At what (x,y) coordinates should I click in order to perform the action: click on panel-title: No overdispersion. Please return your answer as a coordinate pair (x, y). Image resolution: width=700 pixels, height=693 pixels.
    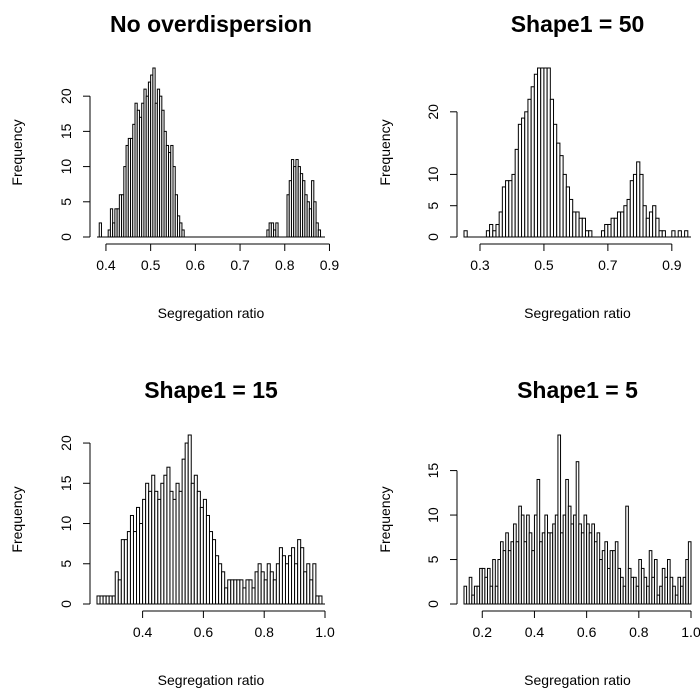
    Looking at the image, I should click on (211, 24).